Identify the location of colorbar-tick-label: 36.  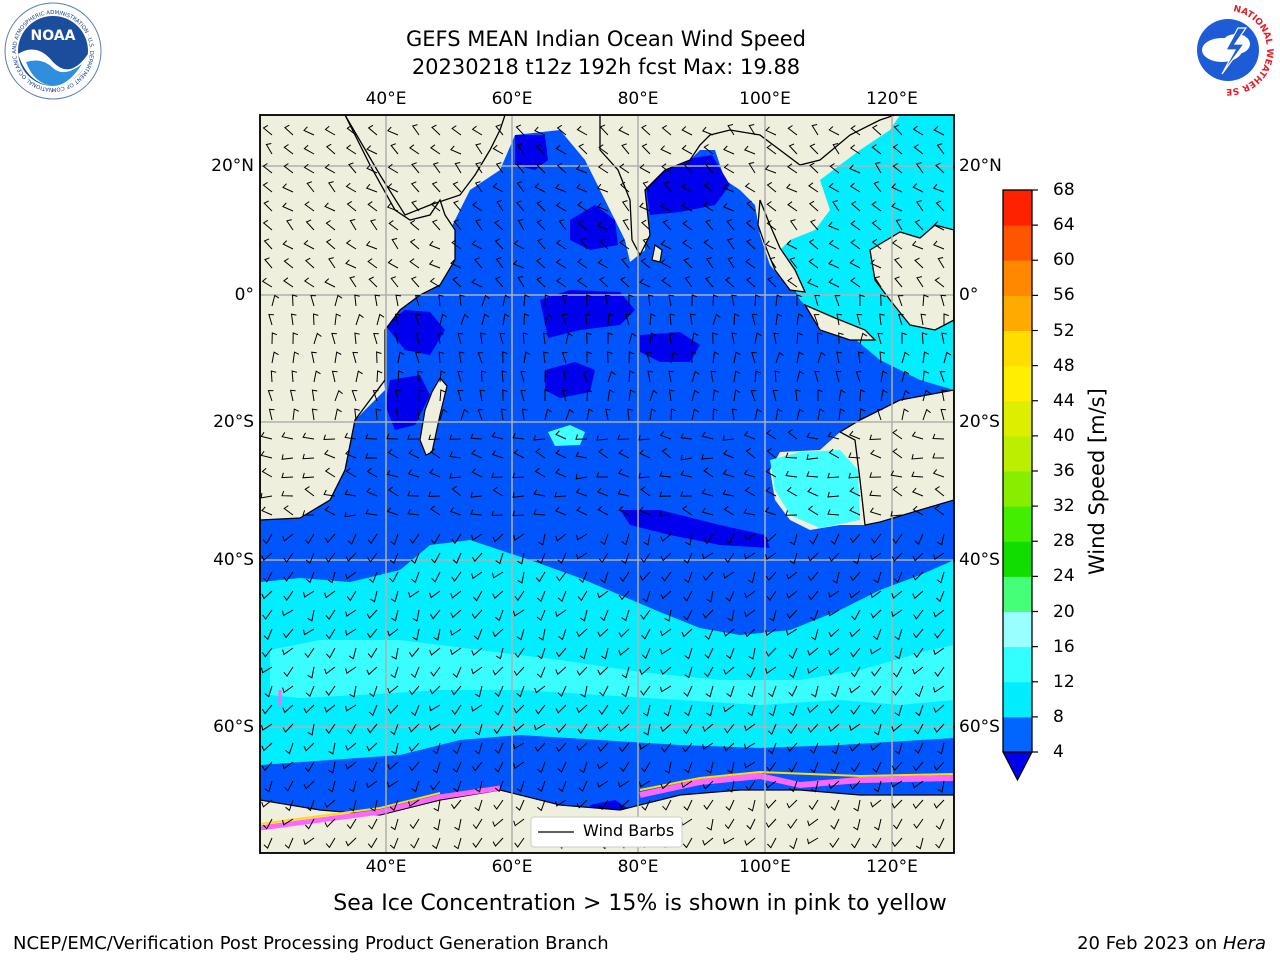
(1064, 471).